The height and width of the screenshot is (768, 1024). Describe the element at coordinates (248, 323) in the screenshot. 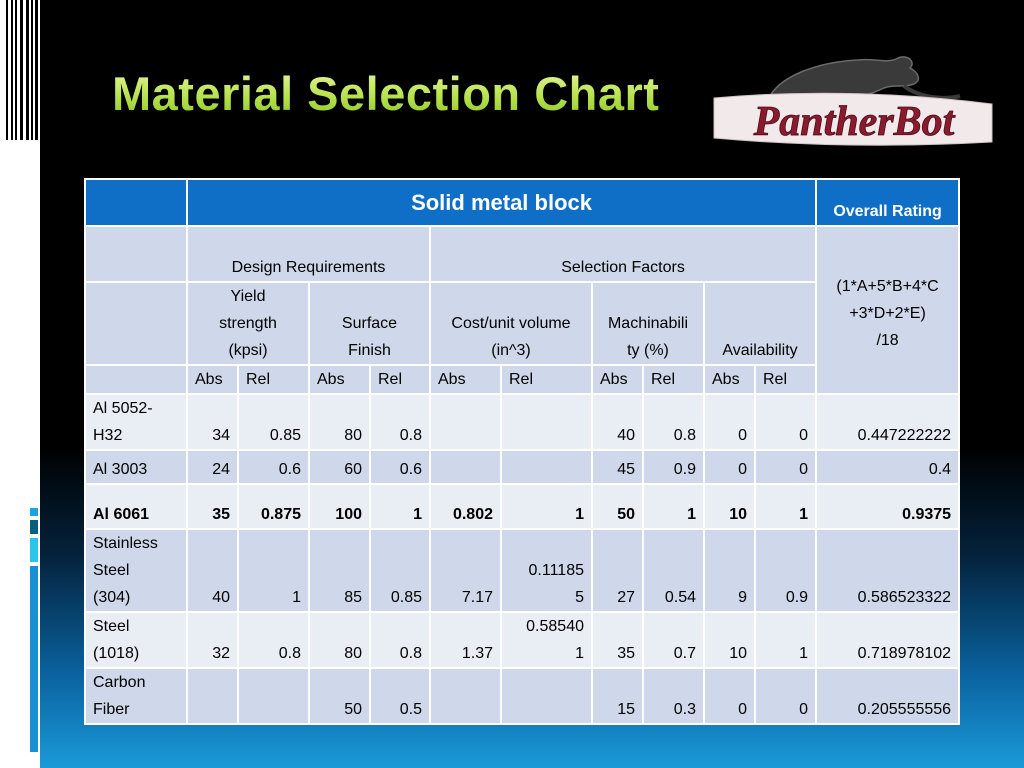

I see `yield-strength-header: Yield strength (kpsi)` at that location.